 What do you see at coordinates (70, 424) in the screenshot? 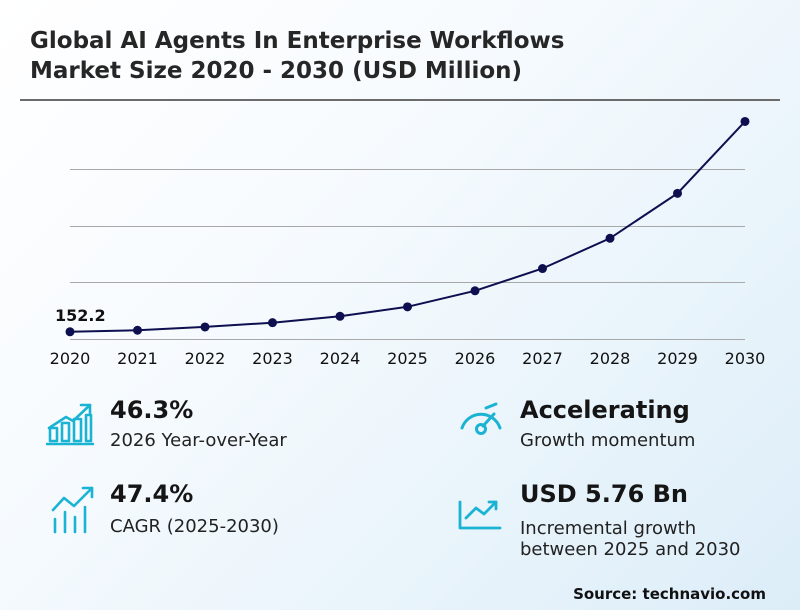
I see `bar-chart-growth-icon` at bounding box center [70, 424].